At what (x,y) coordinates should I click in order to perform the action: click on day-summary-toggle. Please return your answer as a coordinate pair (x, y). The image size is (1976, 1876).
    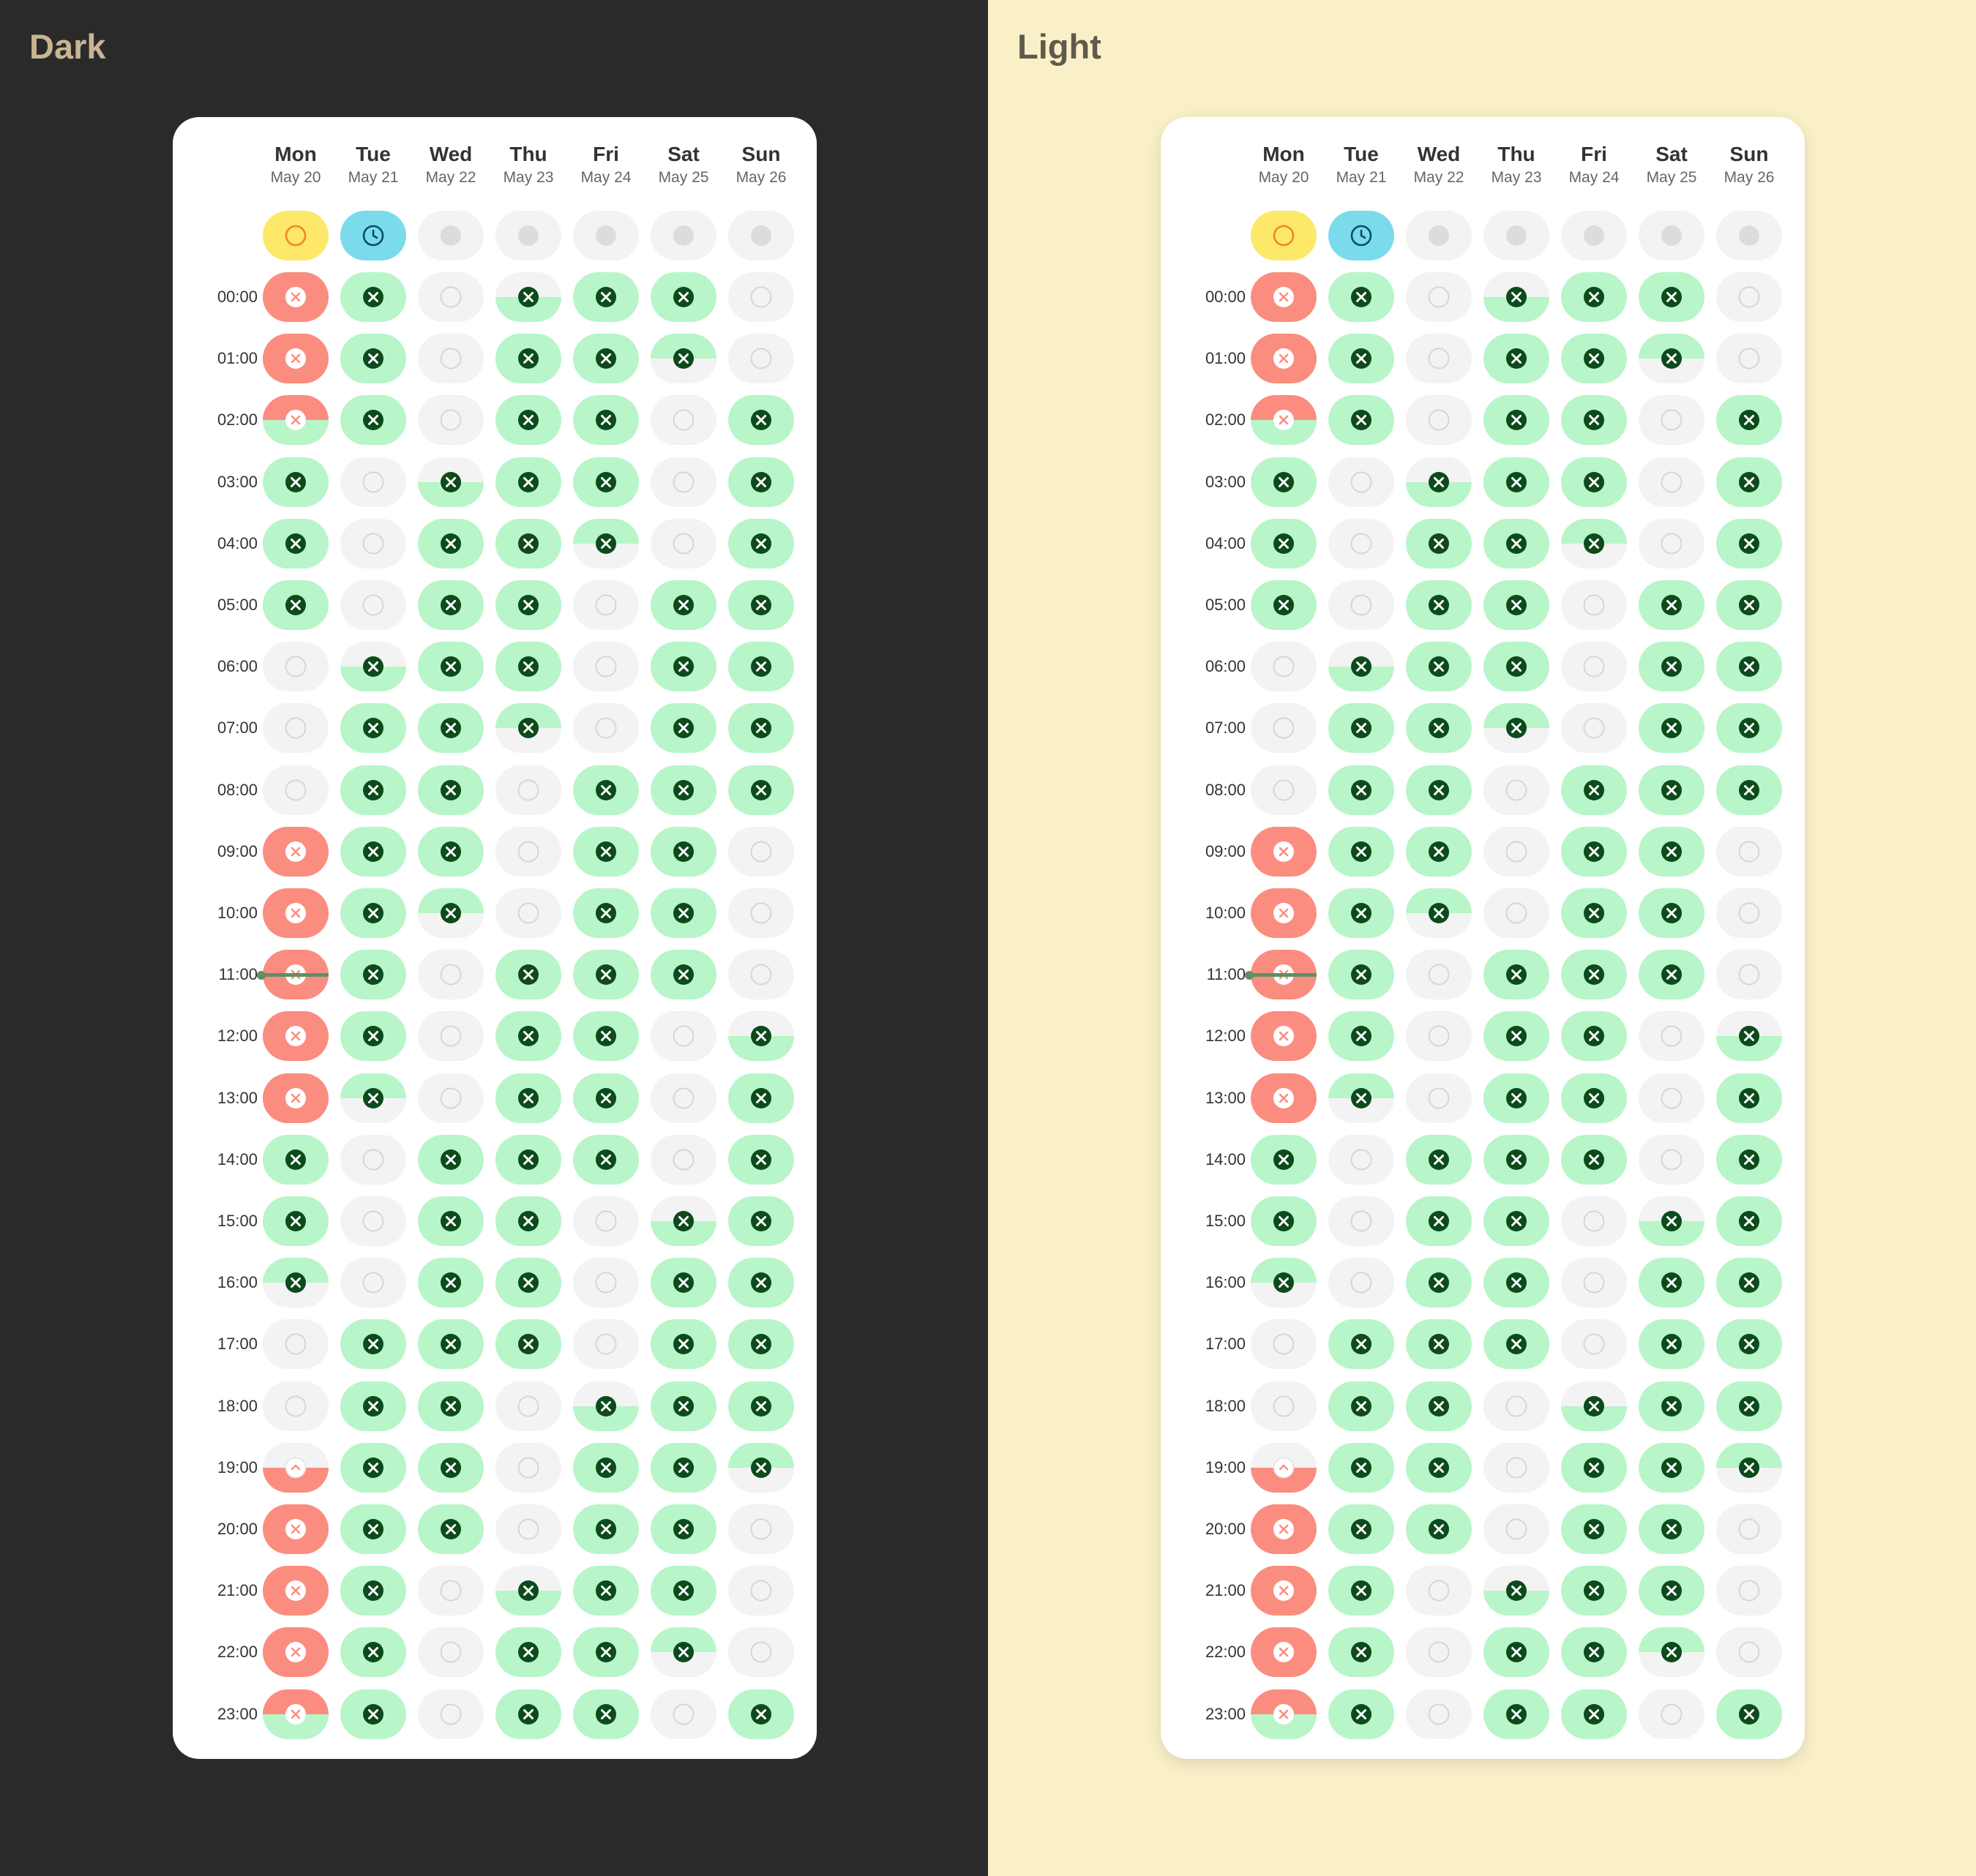
    Looking at the image, I should click on (683, 235).